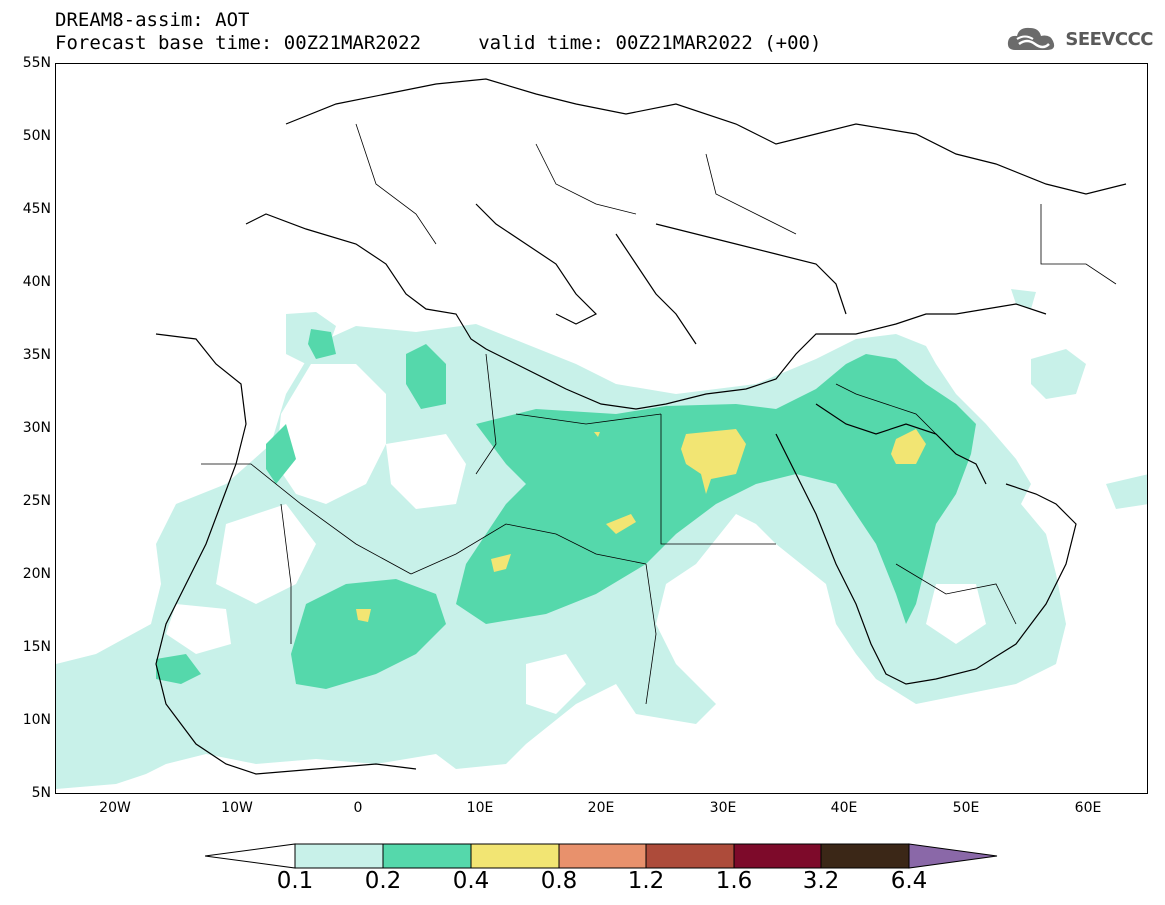 The width and height of the screenshot is (1165, 905). Describe the element at coordinates (115, 808) in the screenshot. I see `lon-label-20w: 20W` at that location.